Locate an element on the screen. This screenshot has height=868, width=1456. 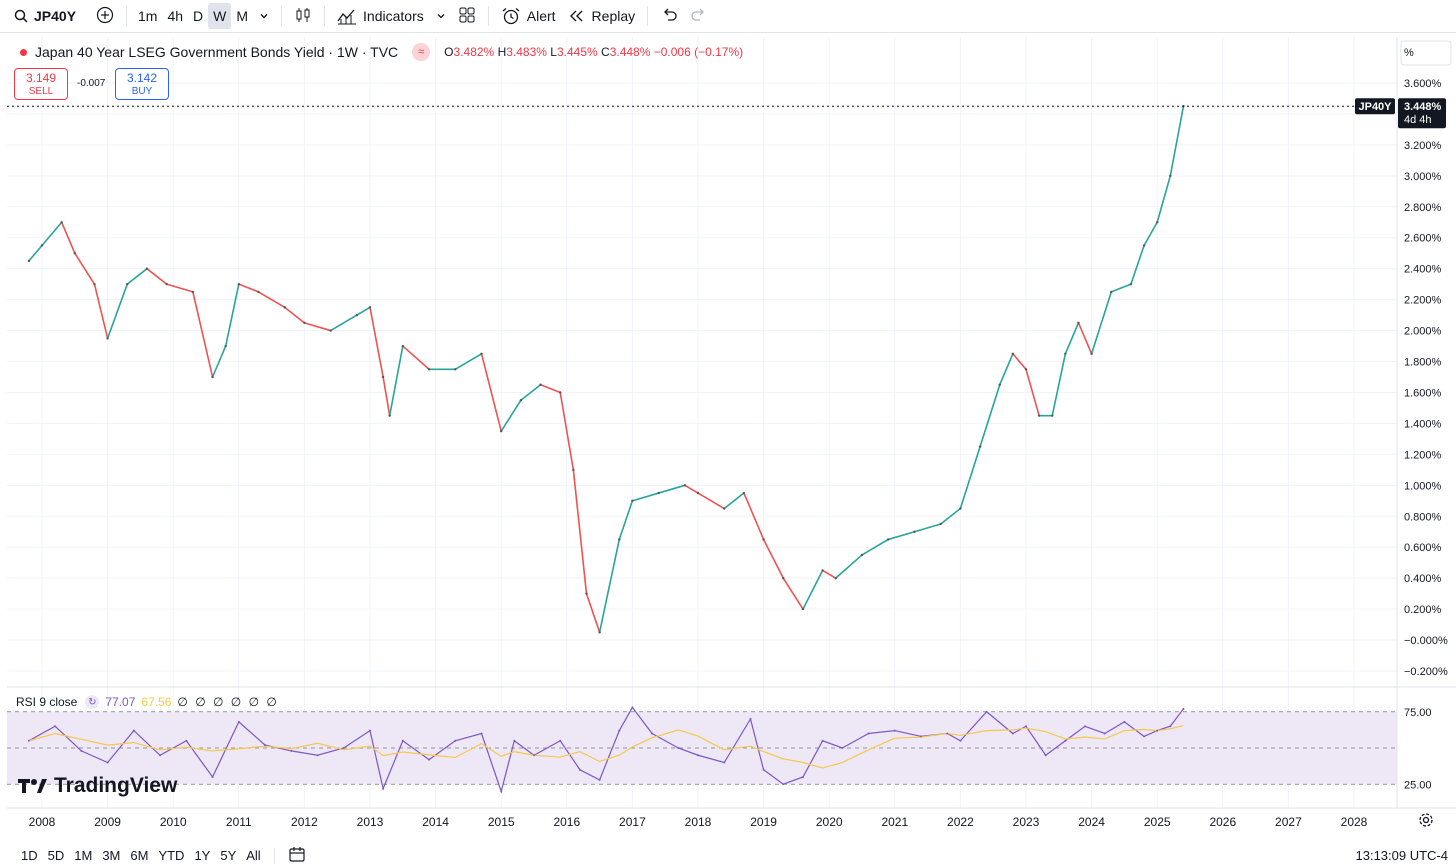
undo-icon is located at coordinates (669, 16).